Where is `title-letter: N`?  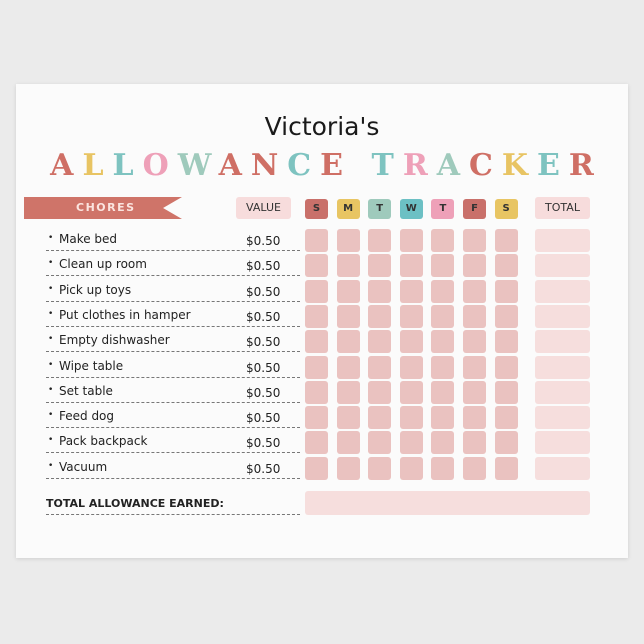 title-letter: N is located at coordinates (269, 165).